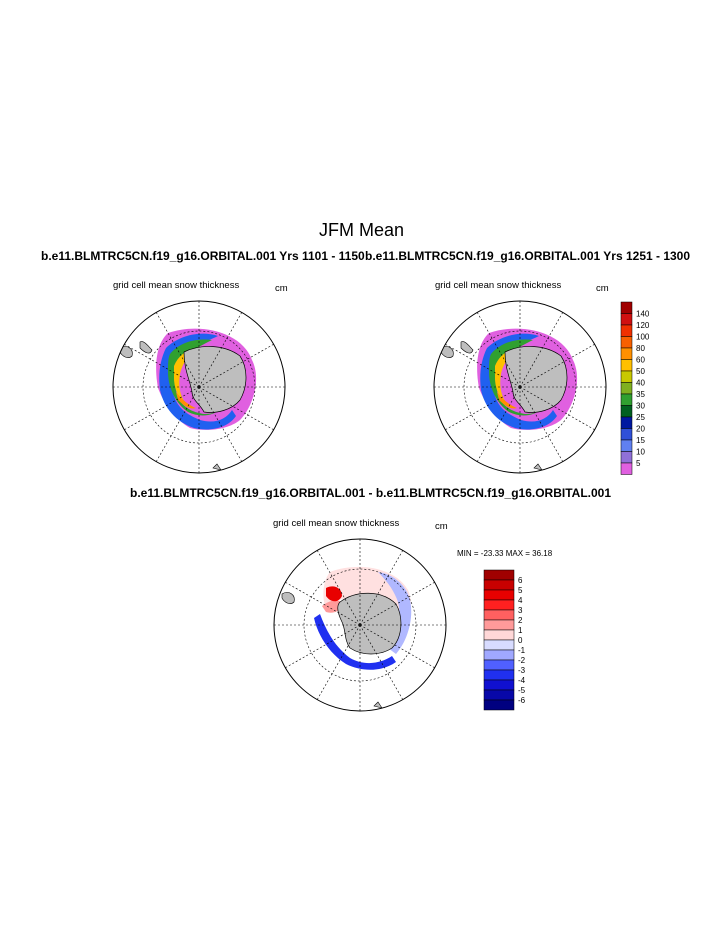  What do you see at coordinates (640, 360) in the screenshot?
I see `colorbar-top-label: 60` at bounding box center [640, 360].